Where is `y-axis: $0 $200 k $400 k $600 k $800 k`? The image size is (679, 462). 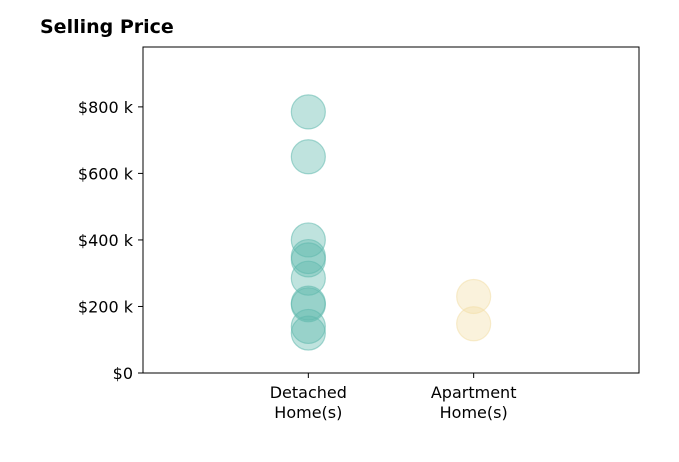 y-axis: $0 $200 k $400 k $600 k $800 k is located at coordinates (110, 240).